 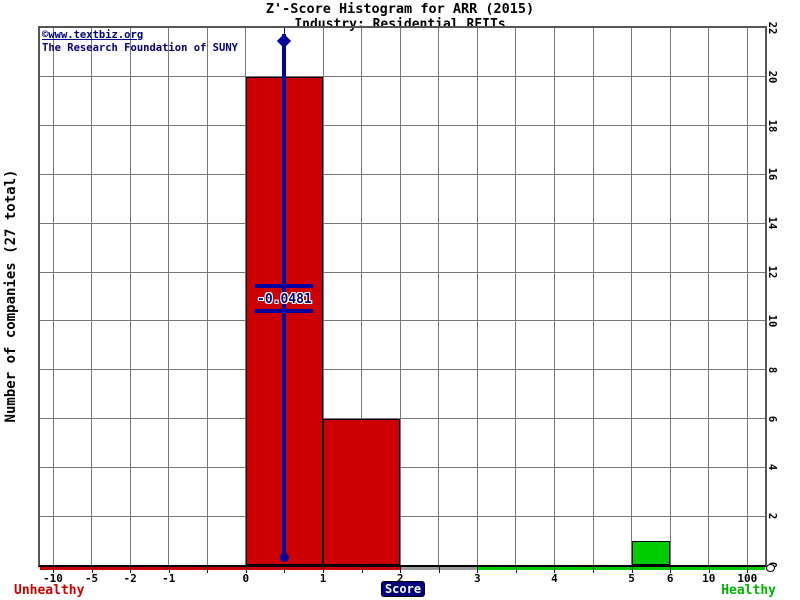 I want to click on x-tick-label: 1, so click(x=323, y=578).